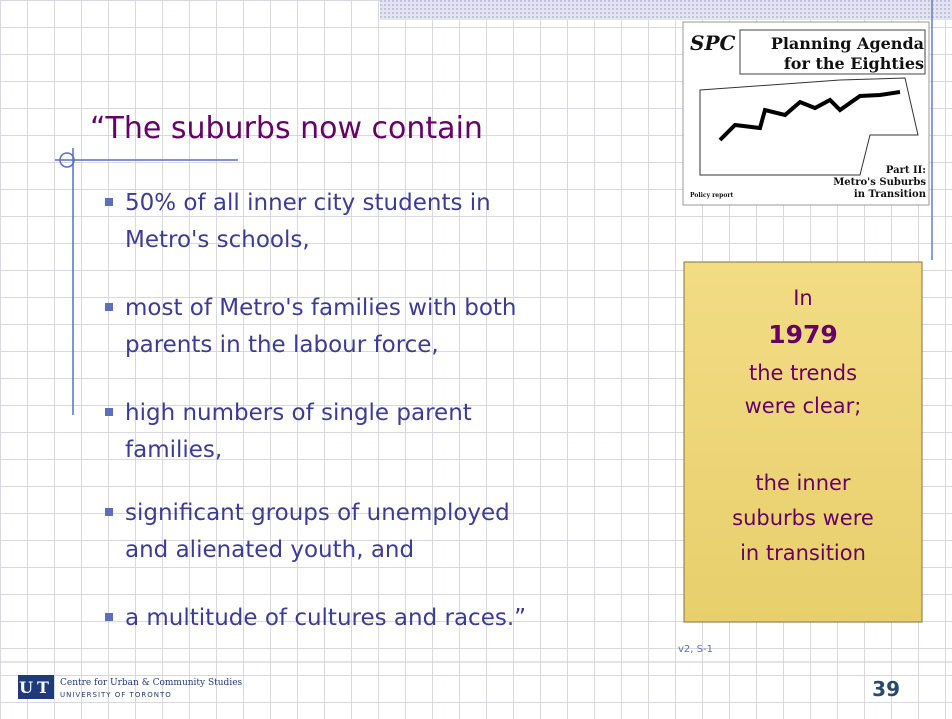  Describe the element at coordinates (67, 160) in the screenshot. I see `crosshair` at that location.